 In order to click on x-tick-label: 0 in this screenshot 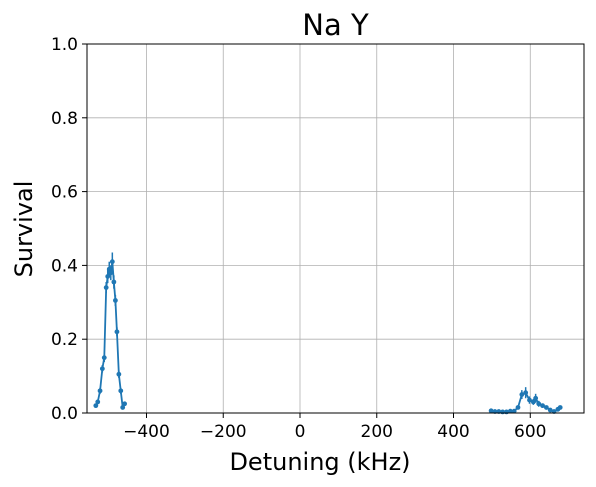, I will do `click(300, 432)`.